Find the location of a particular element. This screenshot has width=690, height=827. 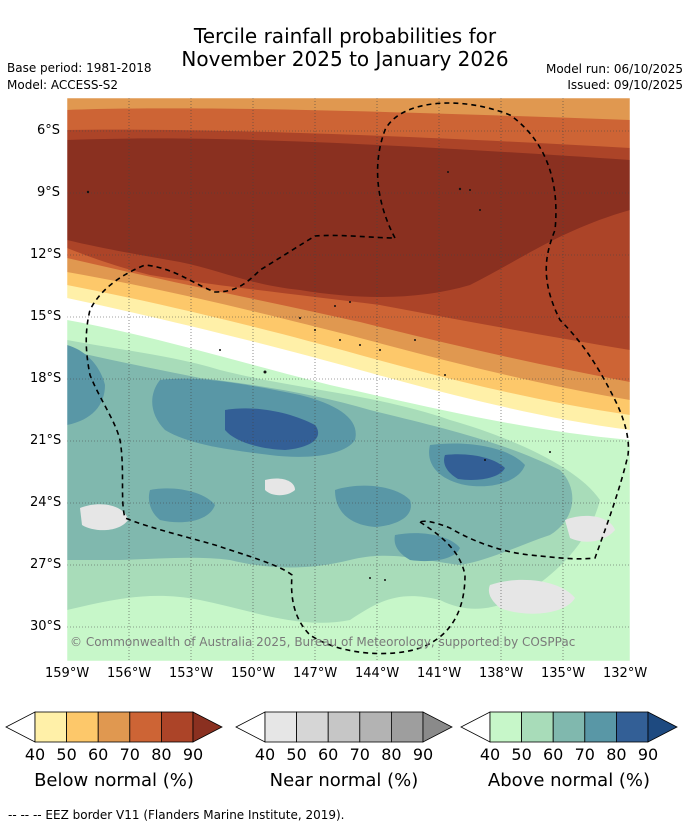

near-40-patch-c is located at coordinates (590, 528).